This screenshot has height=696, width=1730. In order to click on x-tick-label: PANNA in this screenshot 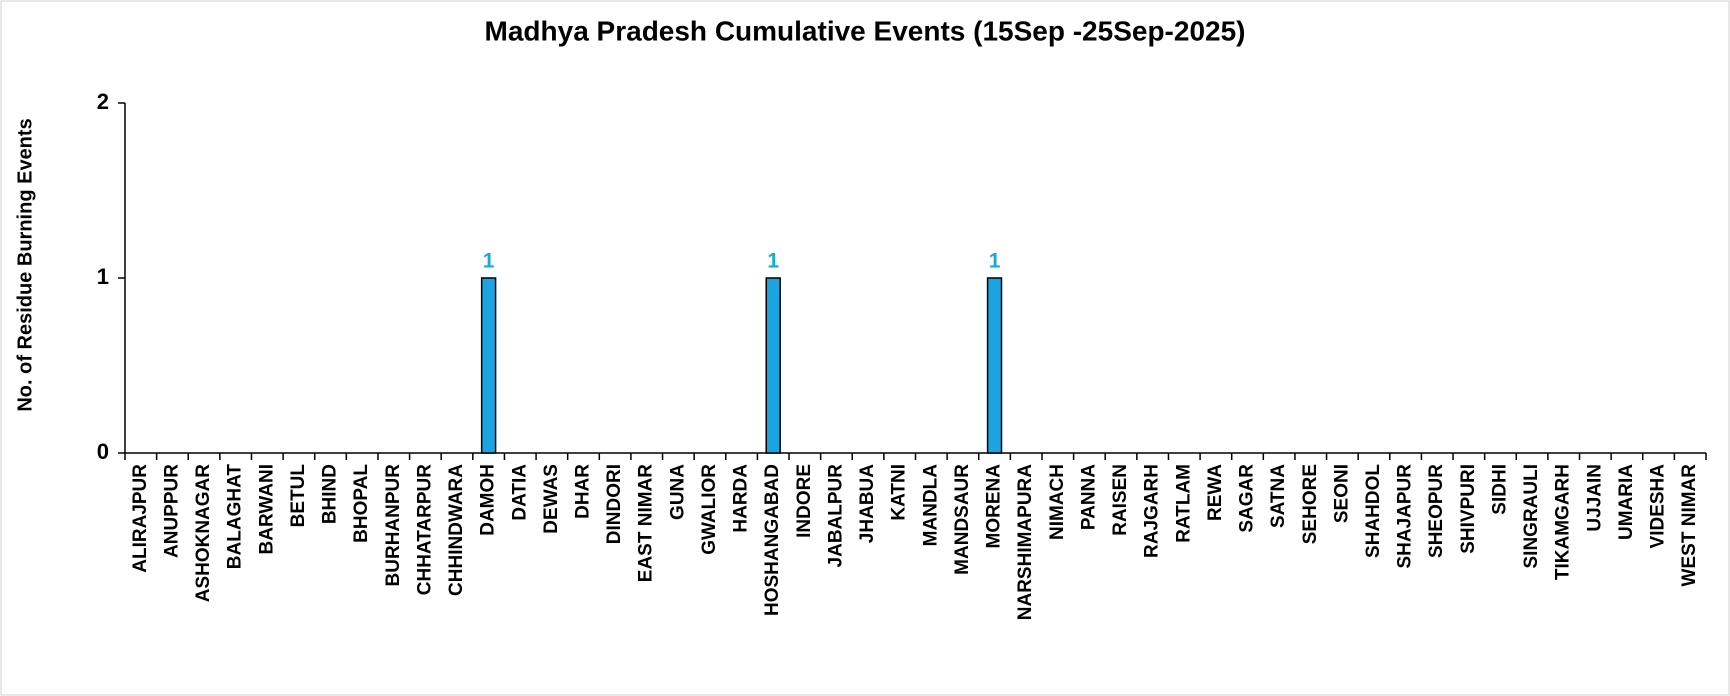, I will do `click(1088, 497)`.